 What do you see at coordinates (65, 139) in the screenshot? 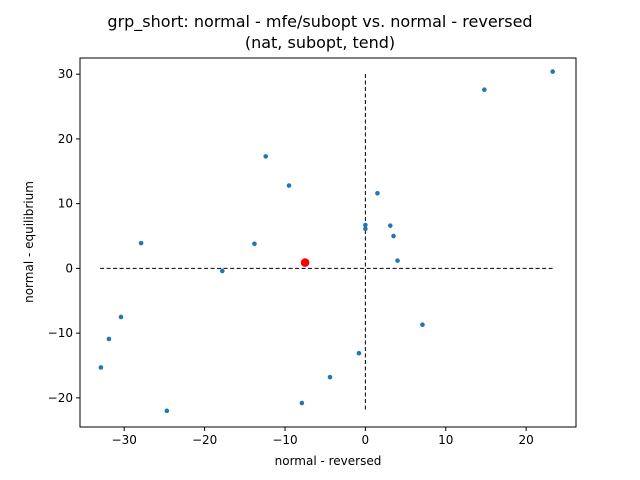
I see `y-tick-label: 20` at bounding box center [65, 139].